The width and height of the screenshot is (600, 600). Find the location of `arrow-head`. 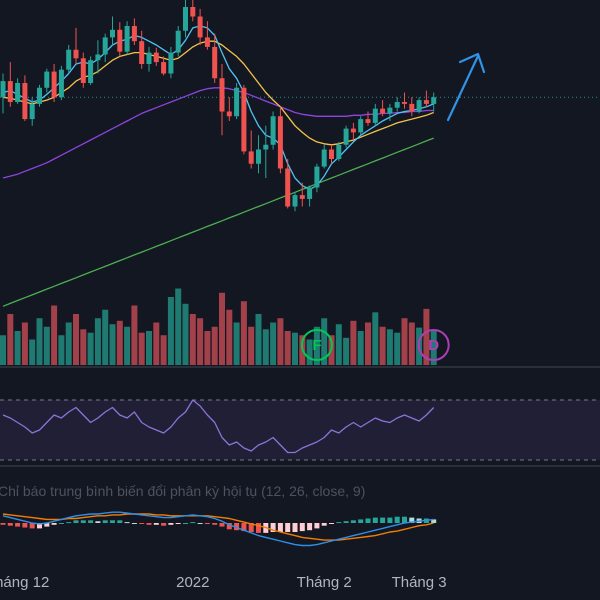

arrow-head is located at coordinates (472, 63).